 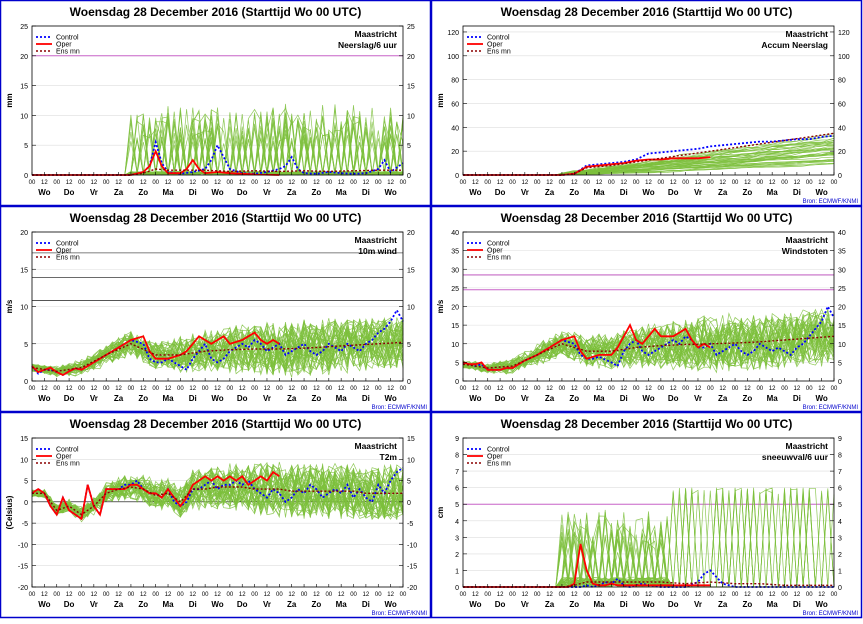 What do you see at coordinates (24, 439) in the screenshot?
I see `y-tick-label: 15` at bounding box center [24, 439].